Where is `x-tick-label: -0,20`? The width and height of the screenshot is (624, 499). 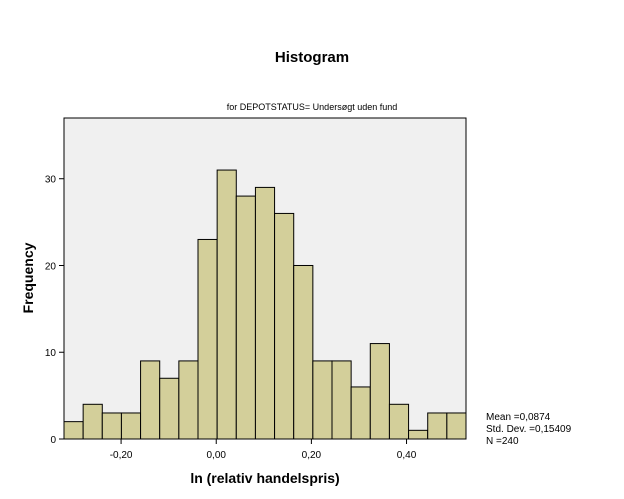 x-tick-label: -0,20 is located at coordinates (121, 455).